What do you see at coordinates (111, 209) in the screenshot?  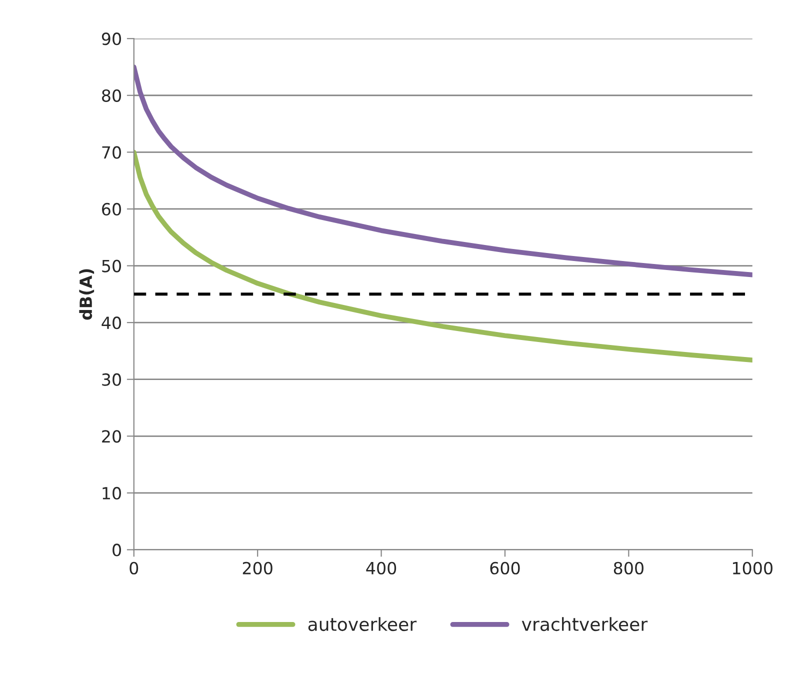 I see `y-tick-label: 60` at bounding box center [111, 209].